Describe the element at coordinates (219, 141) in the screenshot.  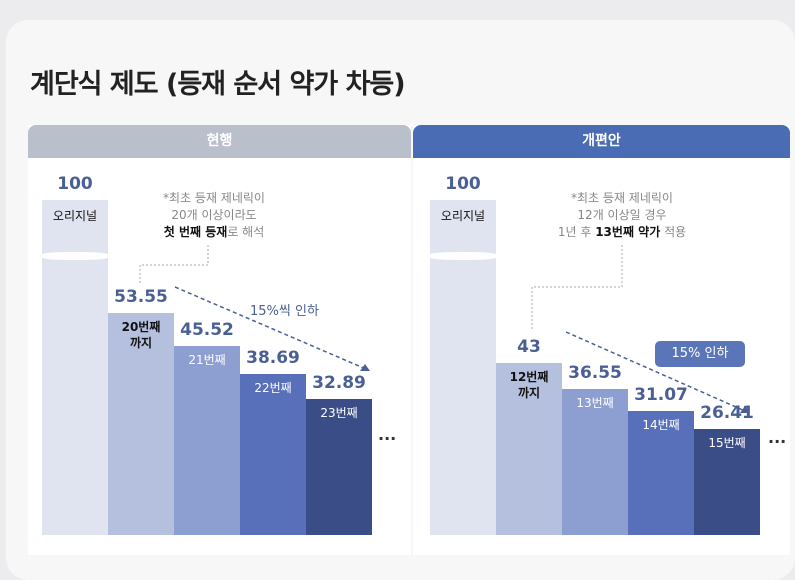
I see `panel-header-current: 현행` at that location.